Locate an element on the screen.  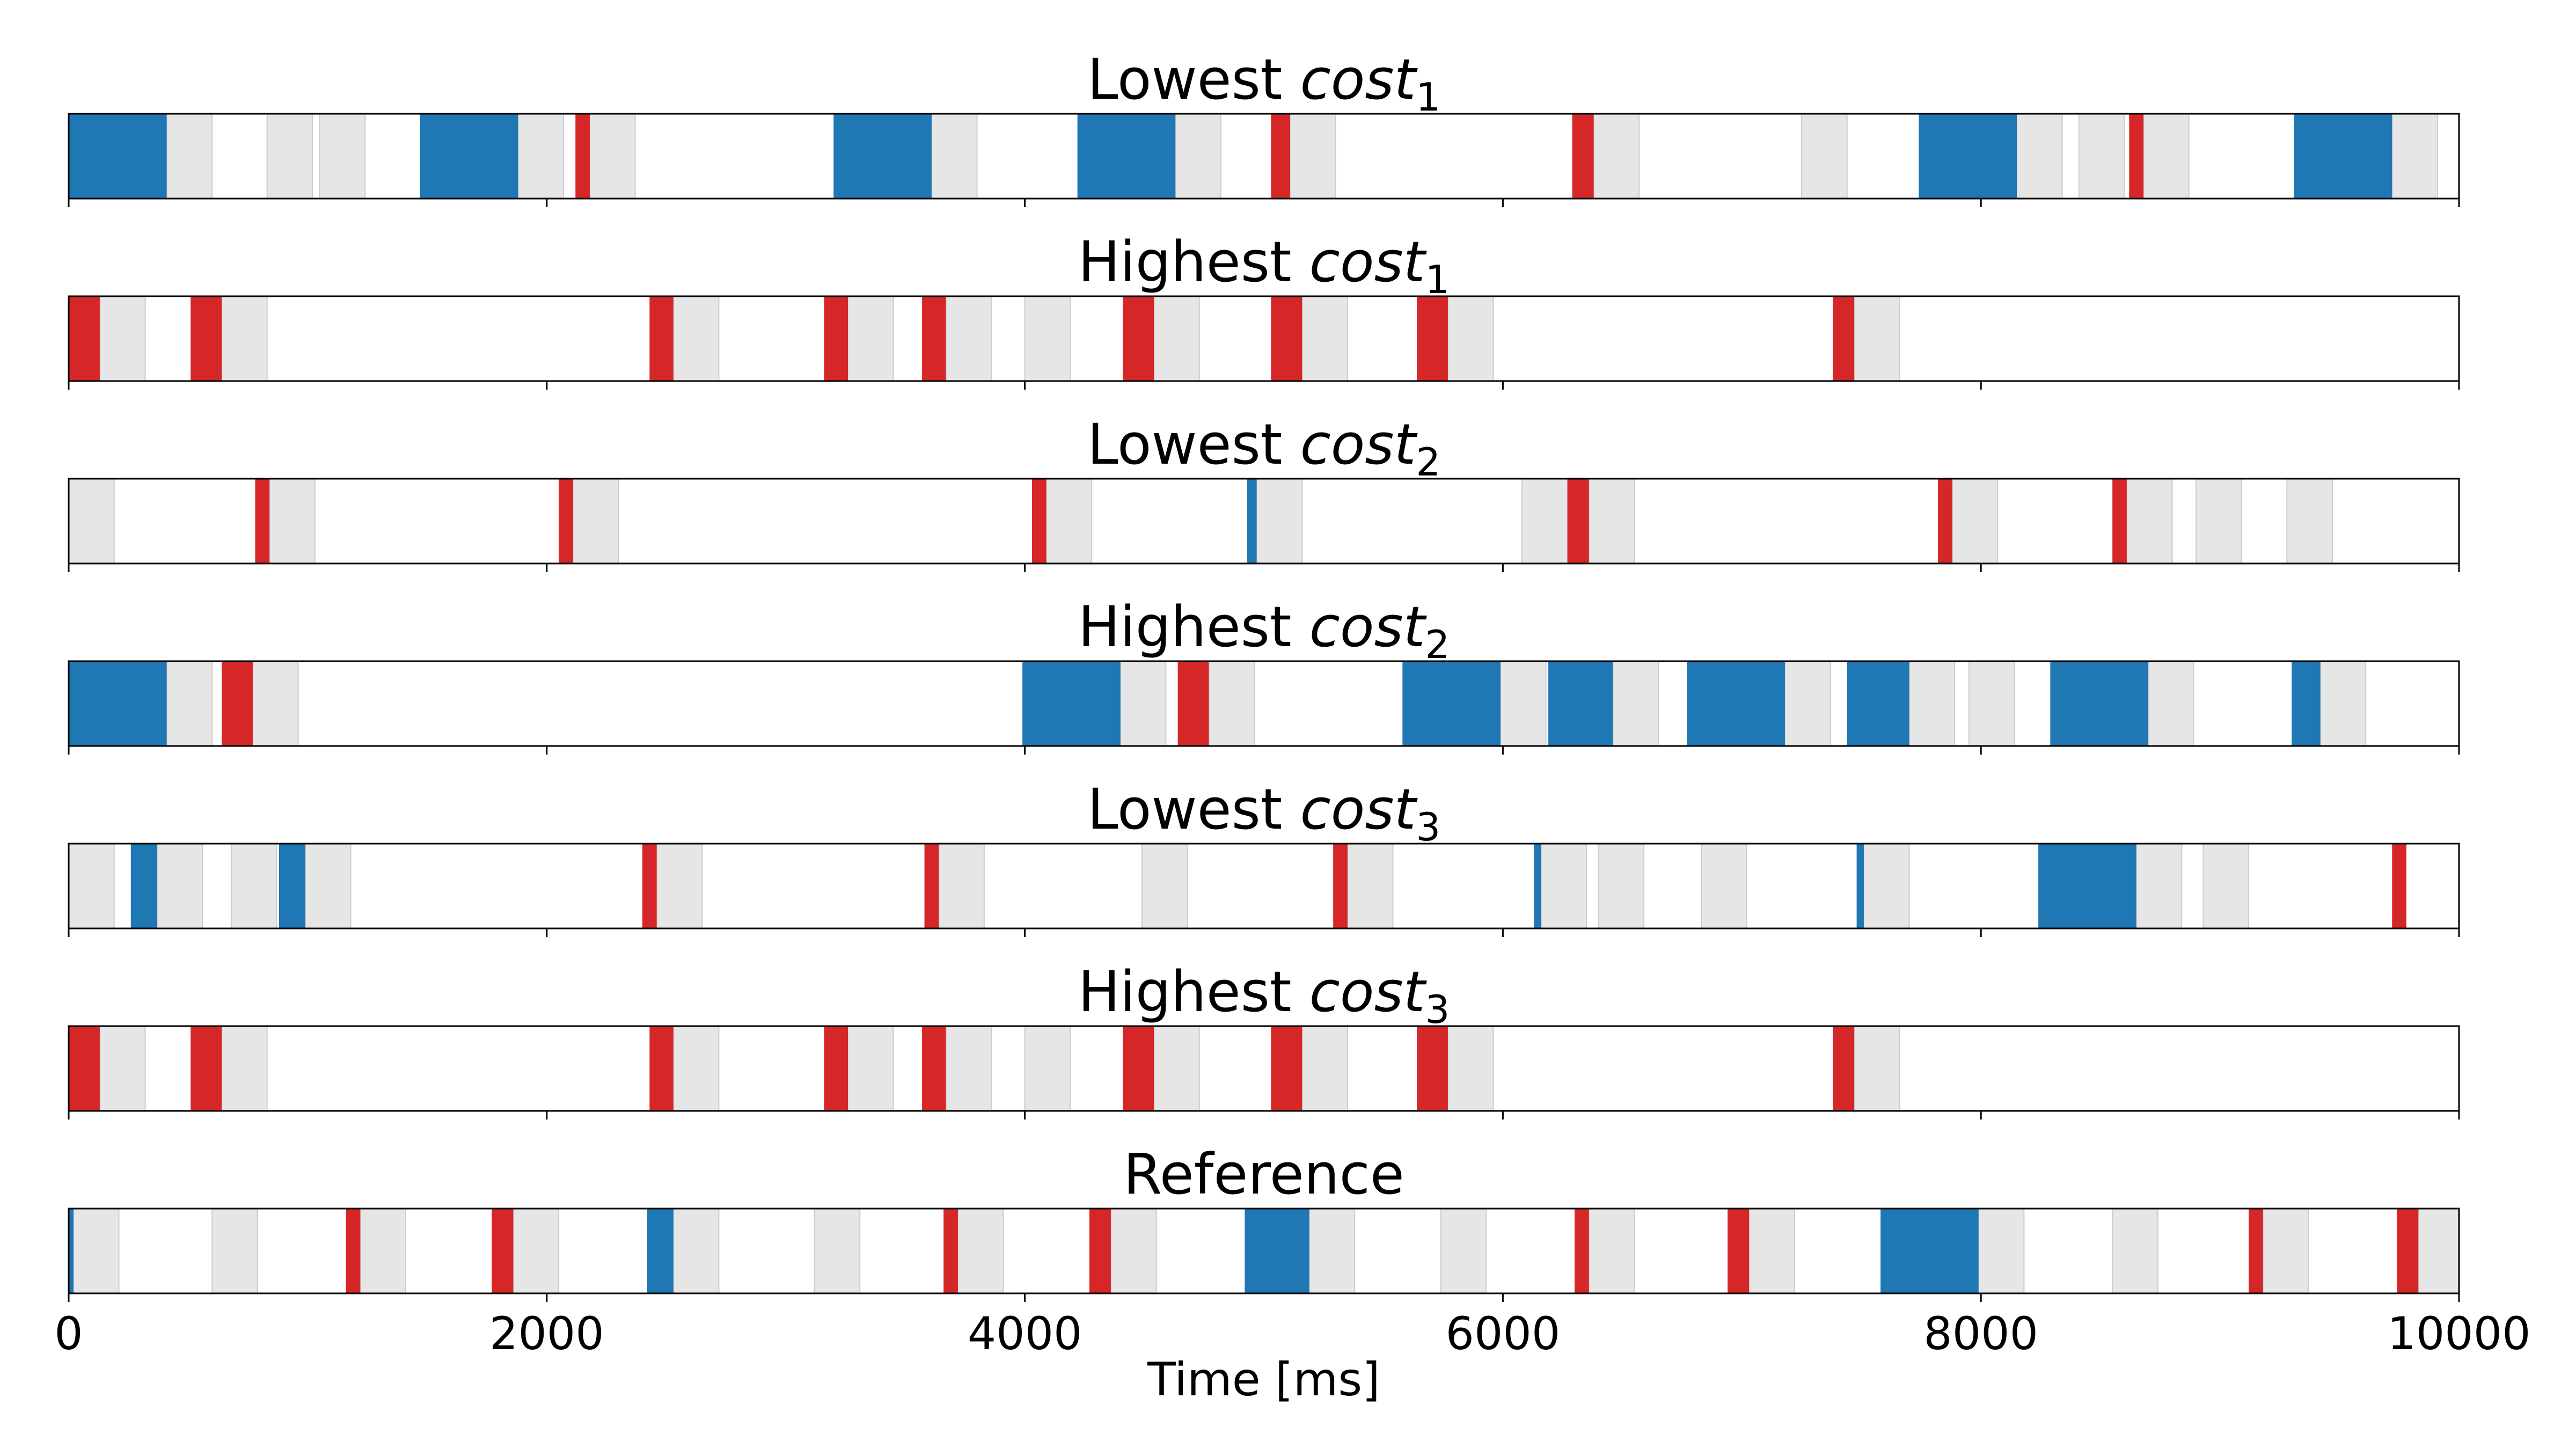
x-axis-label: Time [ms] is located at coordinates (1263, 1380).